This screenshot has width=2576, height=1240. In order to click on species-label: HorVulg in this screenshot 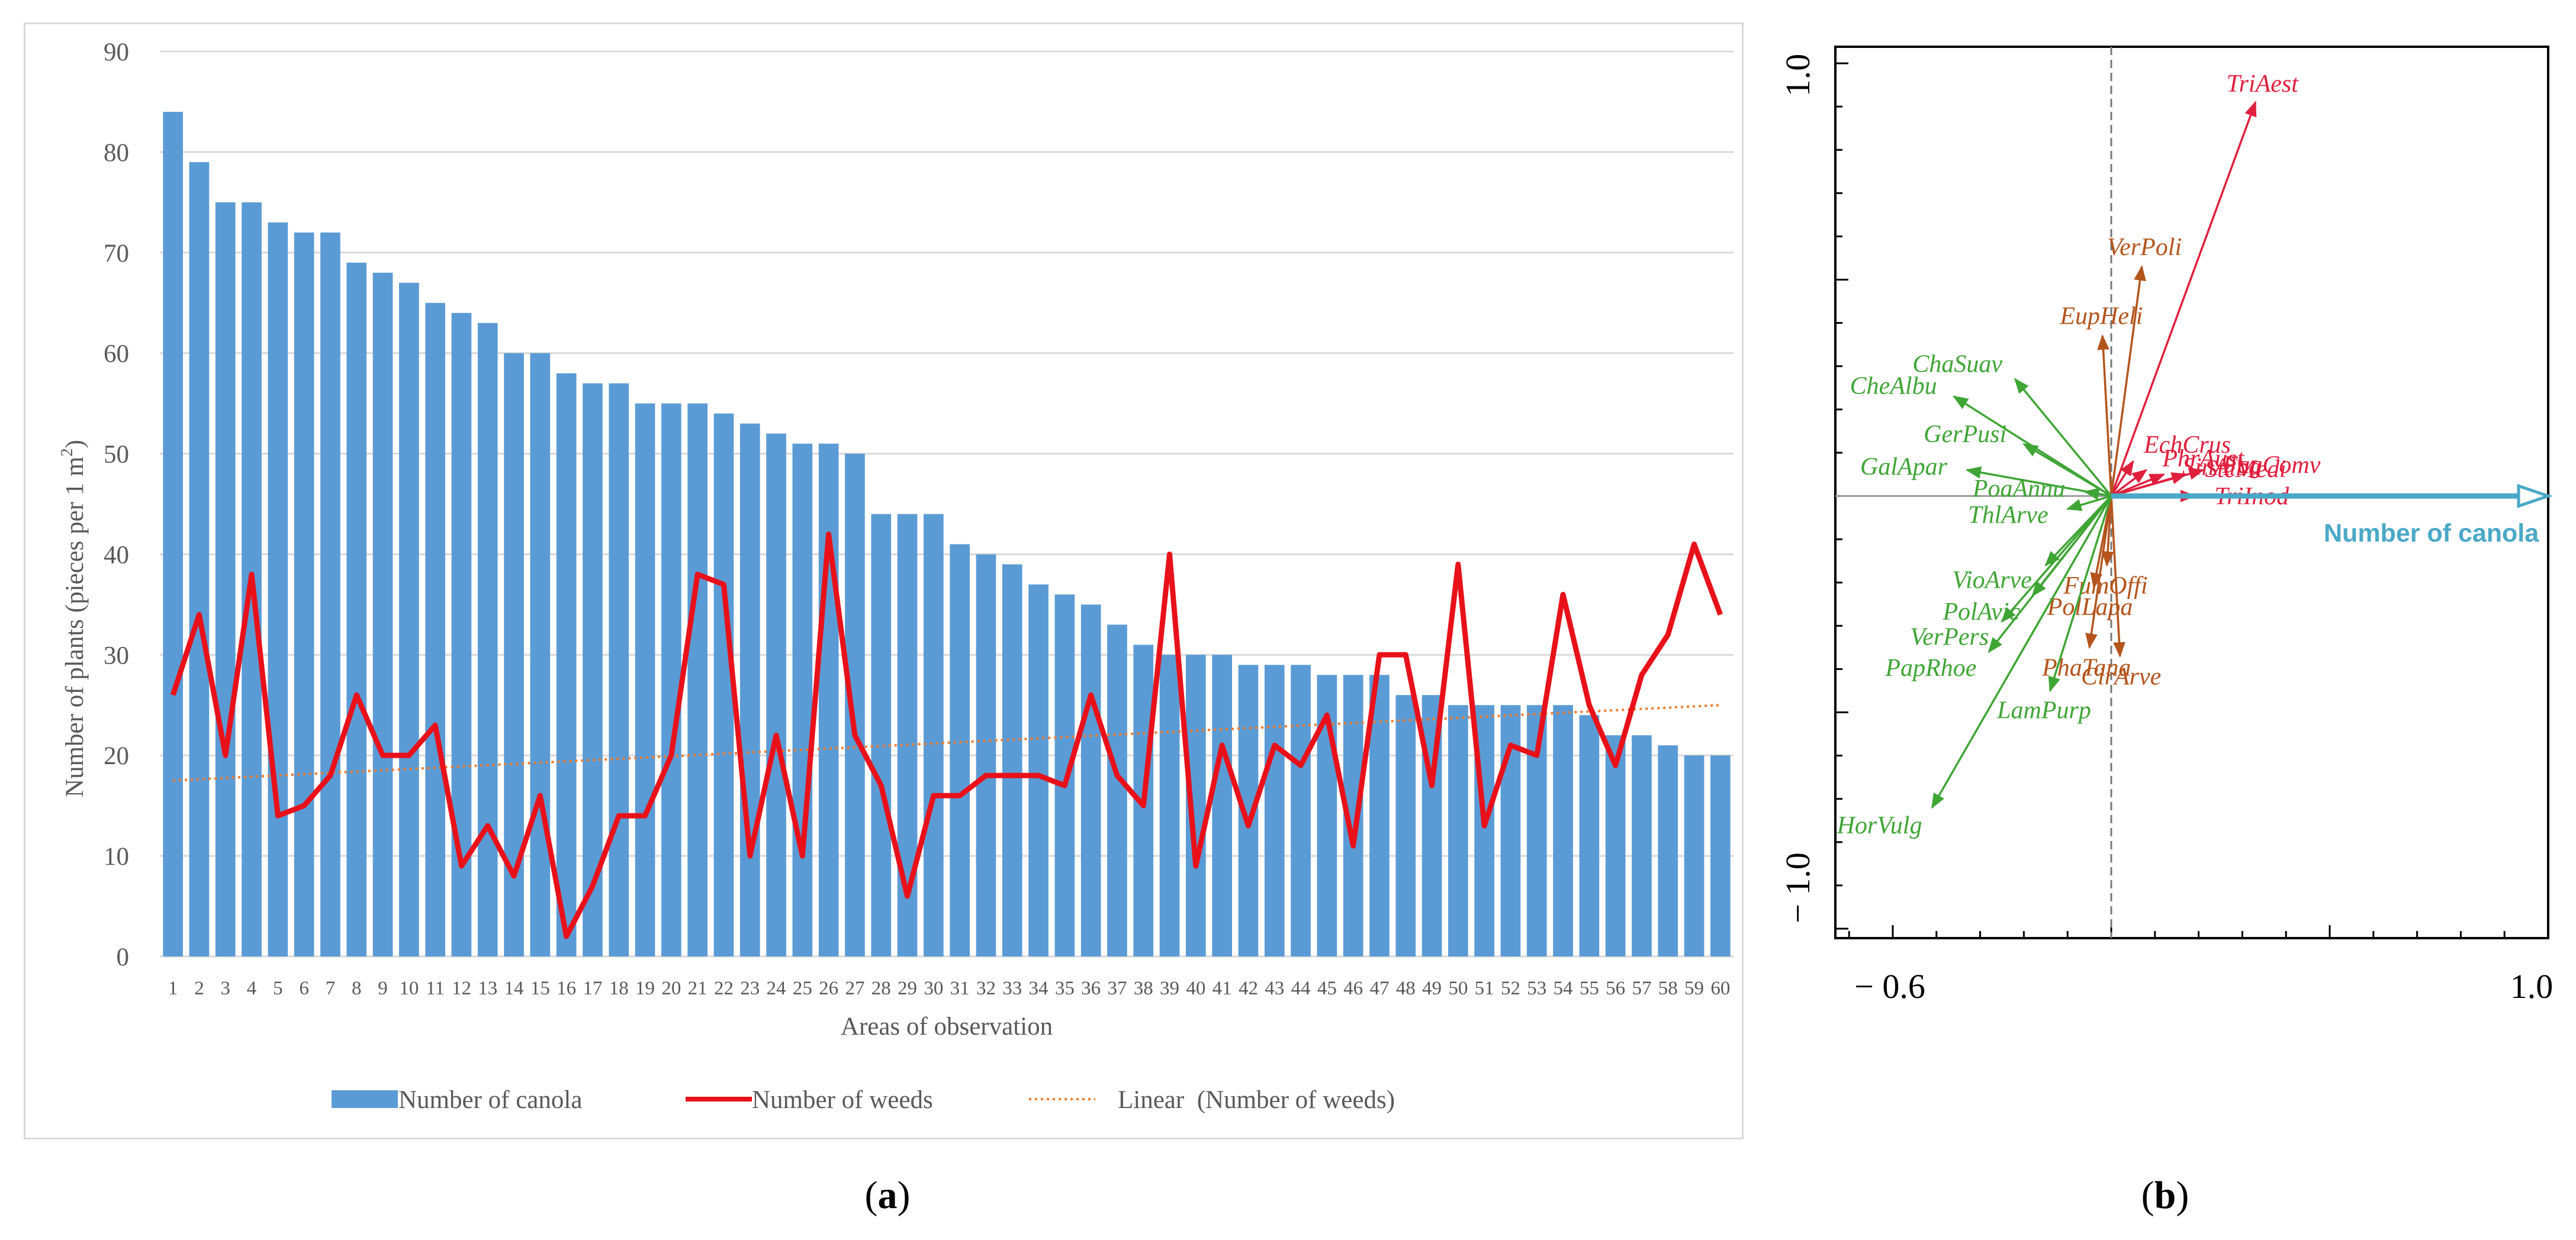, I will do `click(1880, 825)`.